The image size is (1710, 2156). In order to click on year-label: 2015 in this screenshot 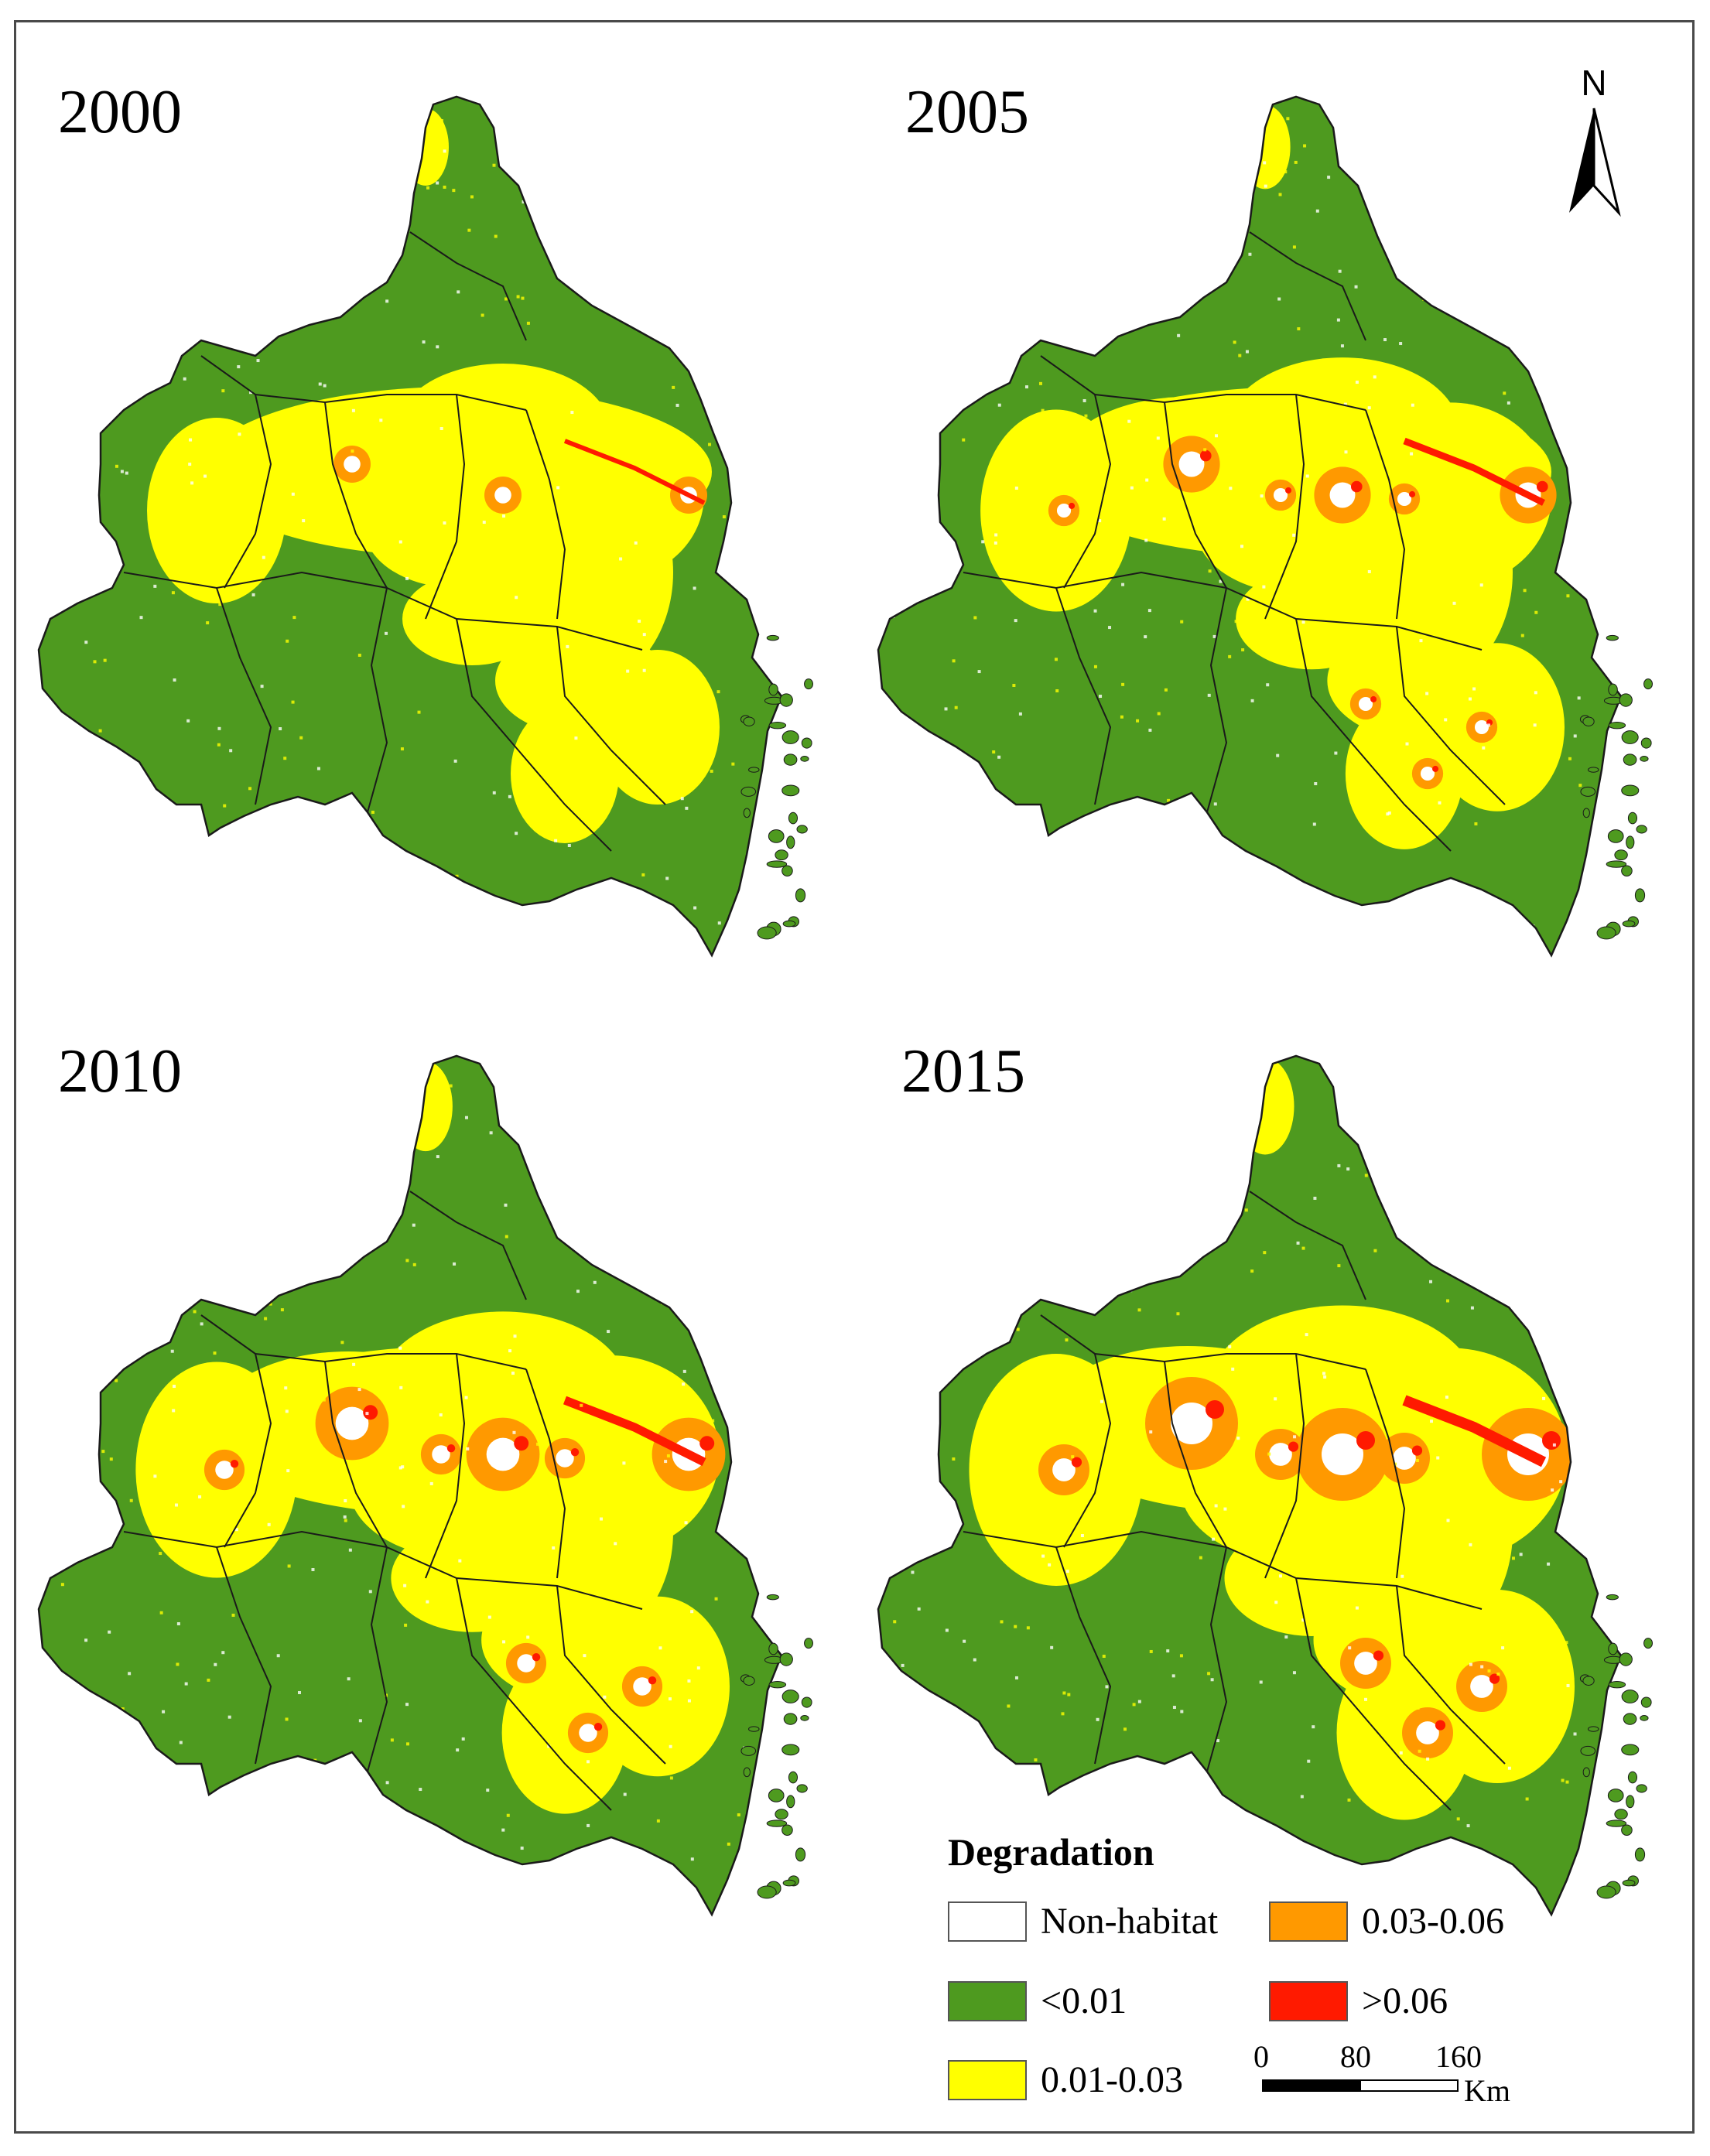, I will do `click(963, 1071)`.